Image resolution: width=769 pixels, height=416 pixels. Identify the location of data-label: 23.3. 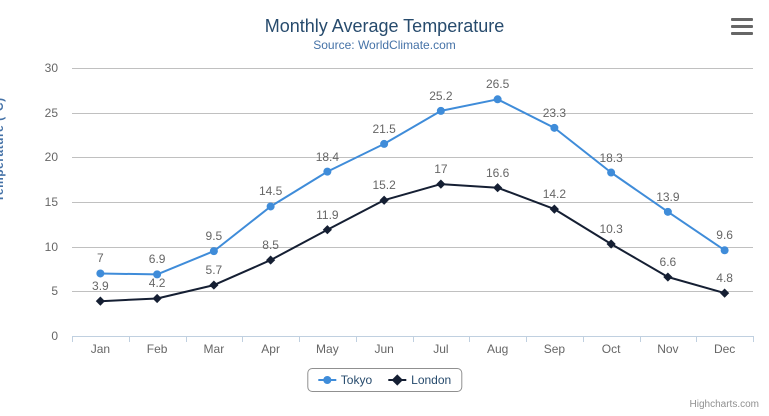
(554, 112).